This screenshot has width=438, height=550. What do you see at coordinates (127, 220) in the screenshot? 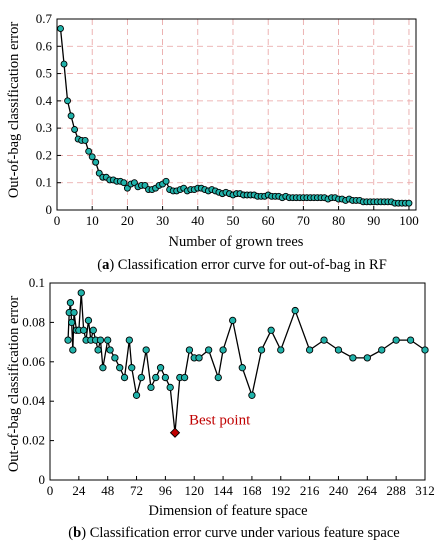
I see `panel-a-xtick-label-2: 20` at bounding box center [127, 220].